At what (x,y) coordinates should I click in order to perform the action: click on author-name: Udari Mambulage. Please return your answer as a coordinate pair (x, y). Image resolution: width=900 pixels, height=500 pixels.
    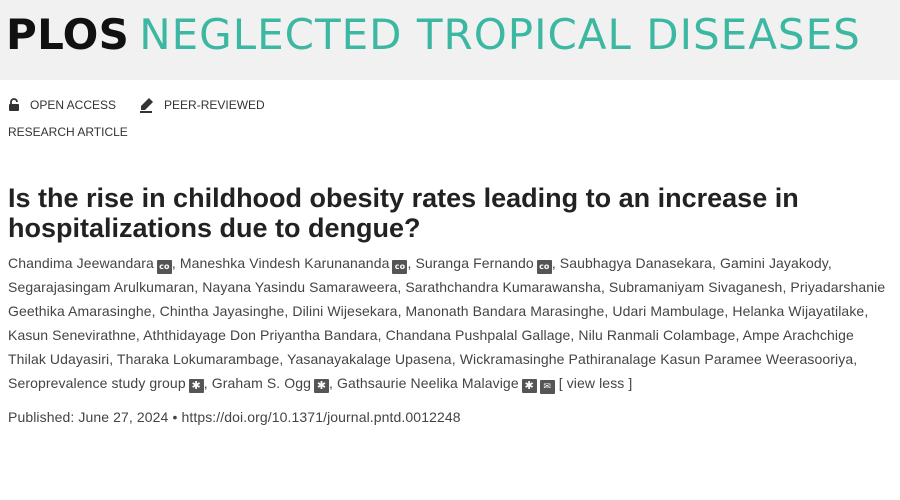
    Looking at the image, I should click on (668, 311).